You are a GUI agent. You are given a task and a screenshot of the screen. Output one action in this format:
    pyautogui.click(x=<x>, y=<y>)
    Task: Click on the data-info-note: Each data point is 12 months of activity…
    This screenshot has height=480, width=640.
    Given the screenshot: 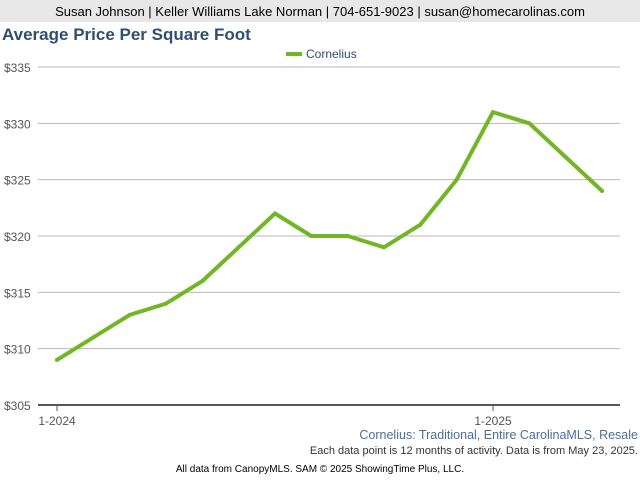 What is the action you would take?
    pyautogui.click(x=473, y=451)
    